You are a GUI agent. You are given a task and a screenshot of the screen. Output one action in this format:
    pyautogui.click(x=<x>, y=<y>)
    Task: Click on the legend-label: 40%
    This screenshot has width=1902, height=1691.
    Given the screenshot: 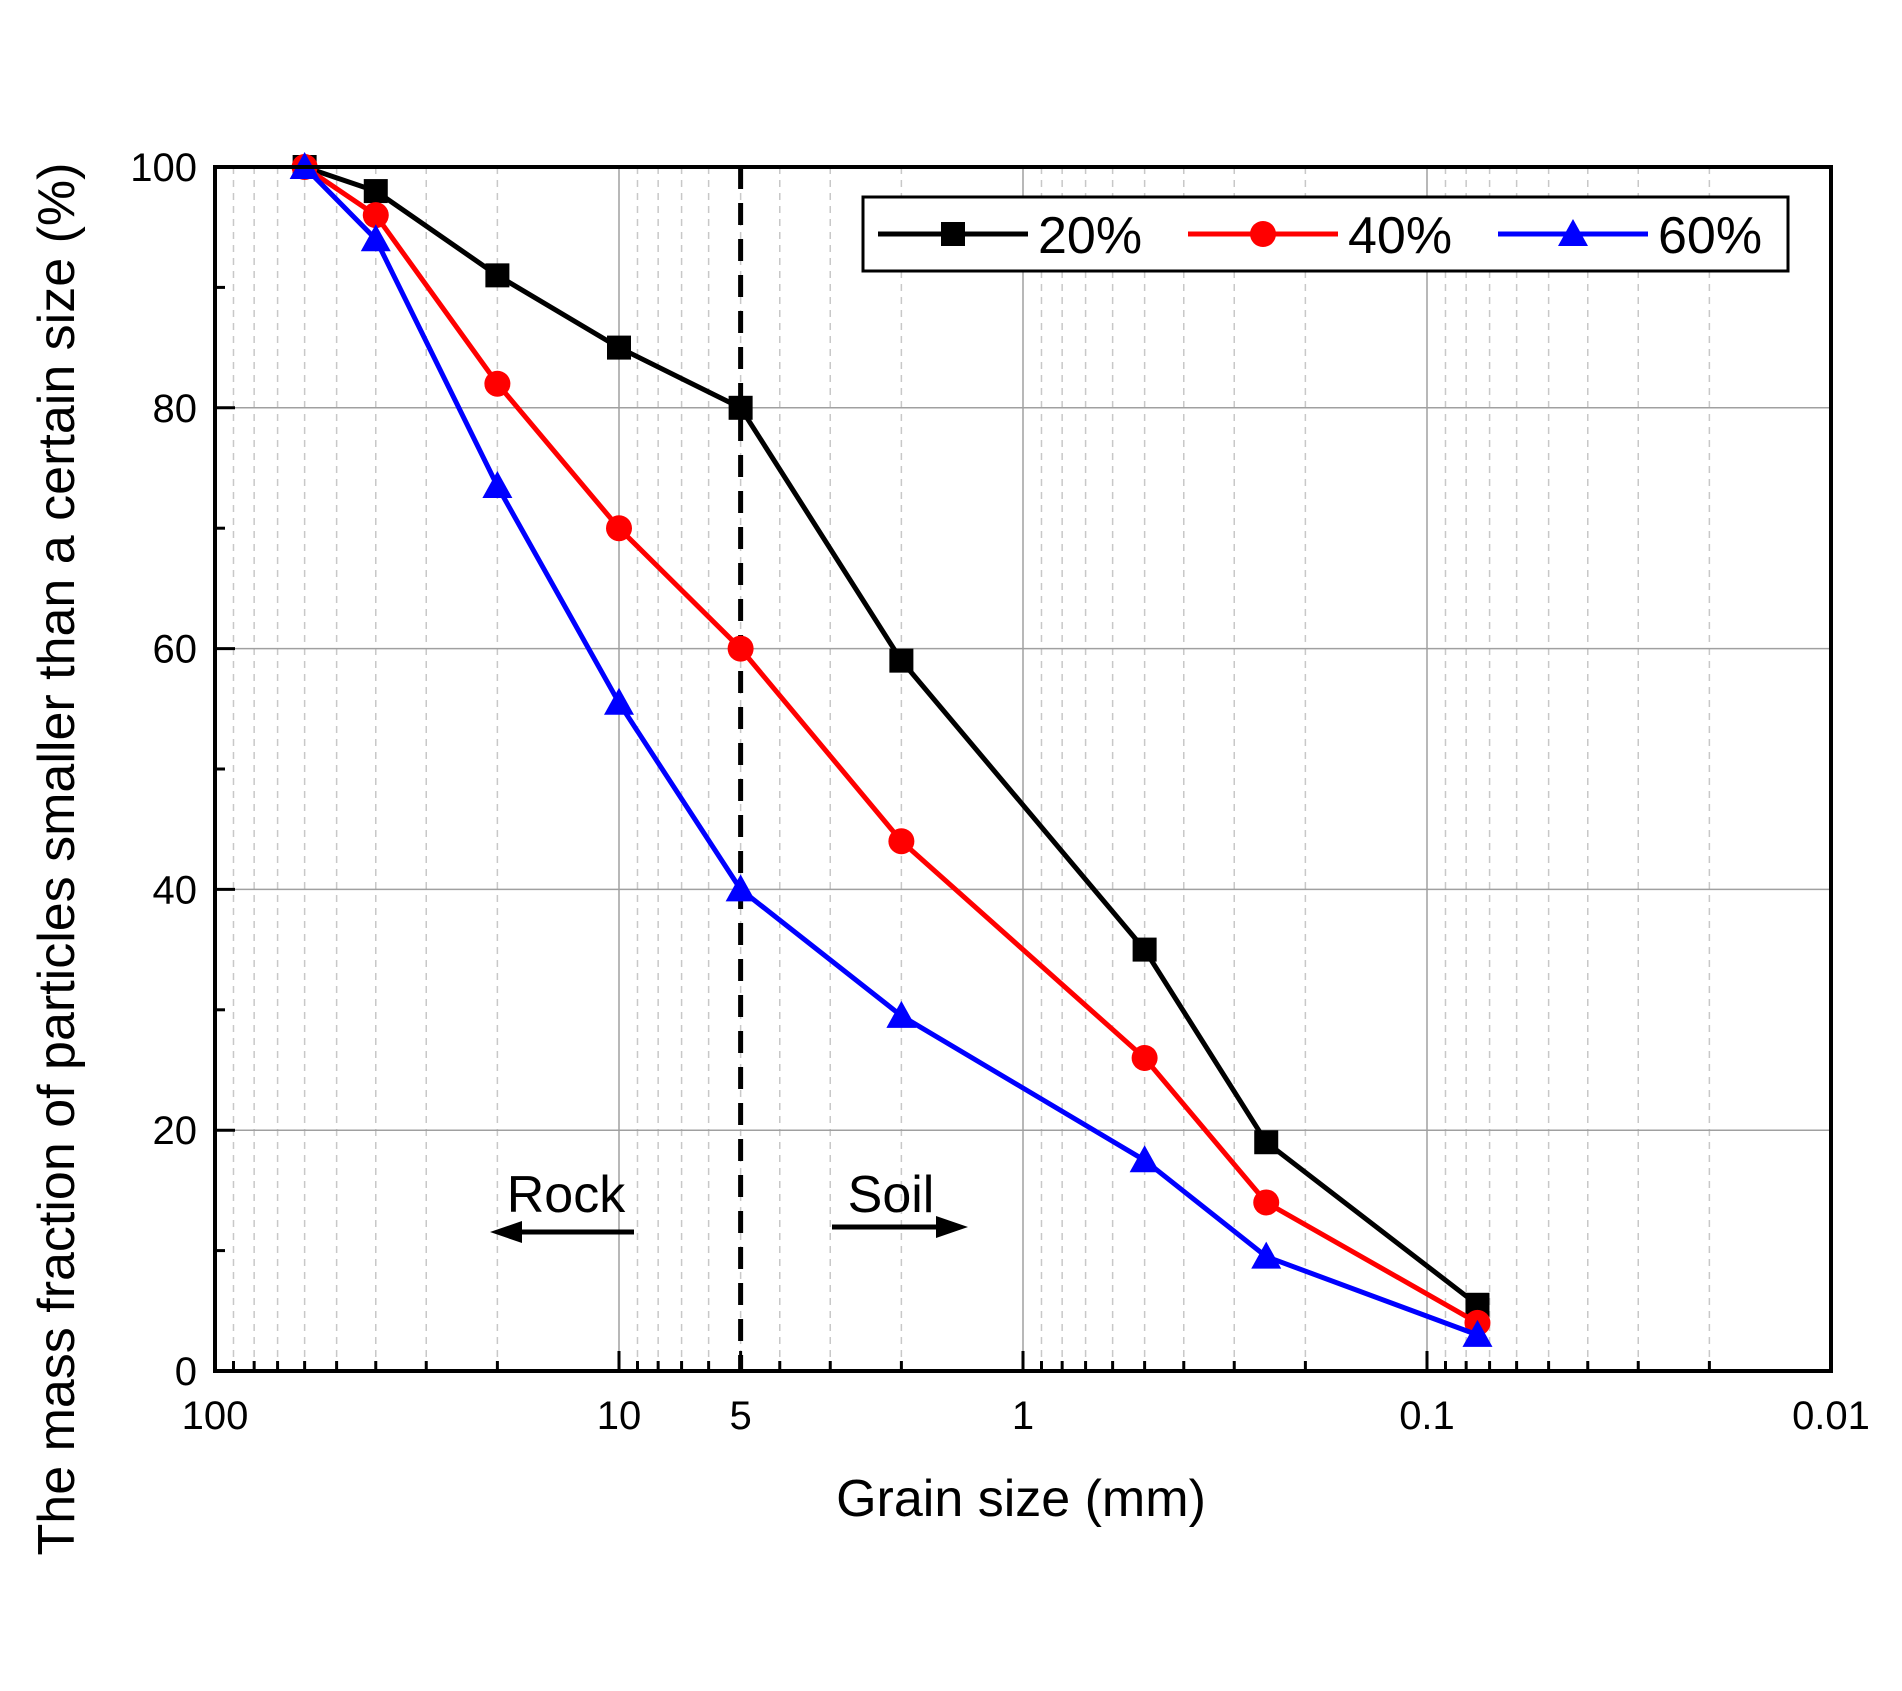 What is the action you would take?
    pyautogui.click(x=1400, y=236)
    